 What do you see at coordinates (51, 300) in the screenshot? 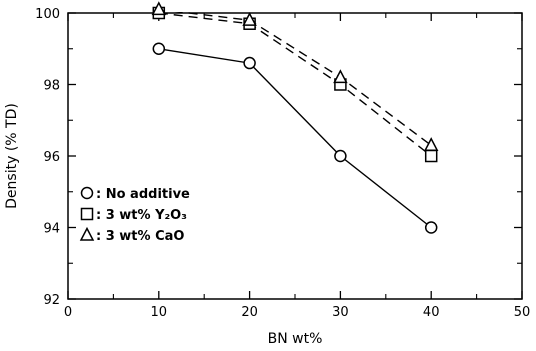
I see `y-tick-label: 92` at bounding box center [51, 300].